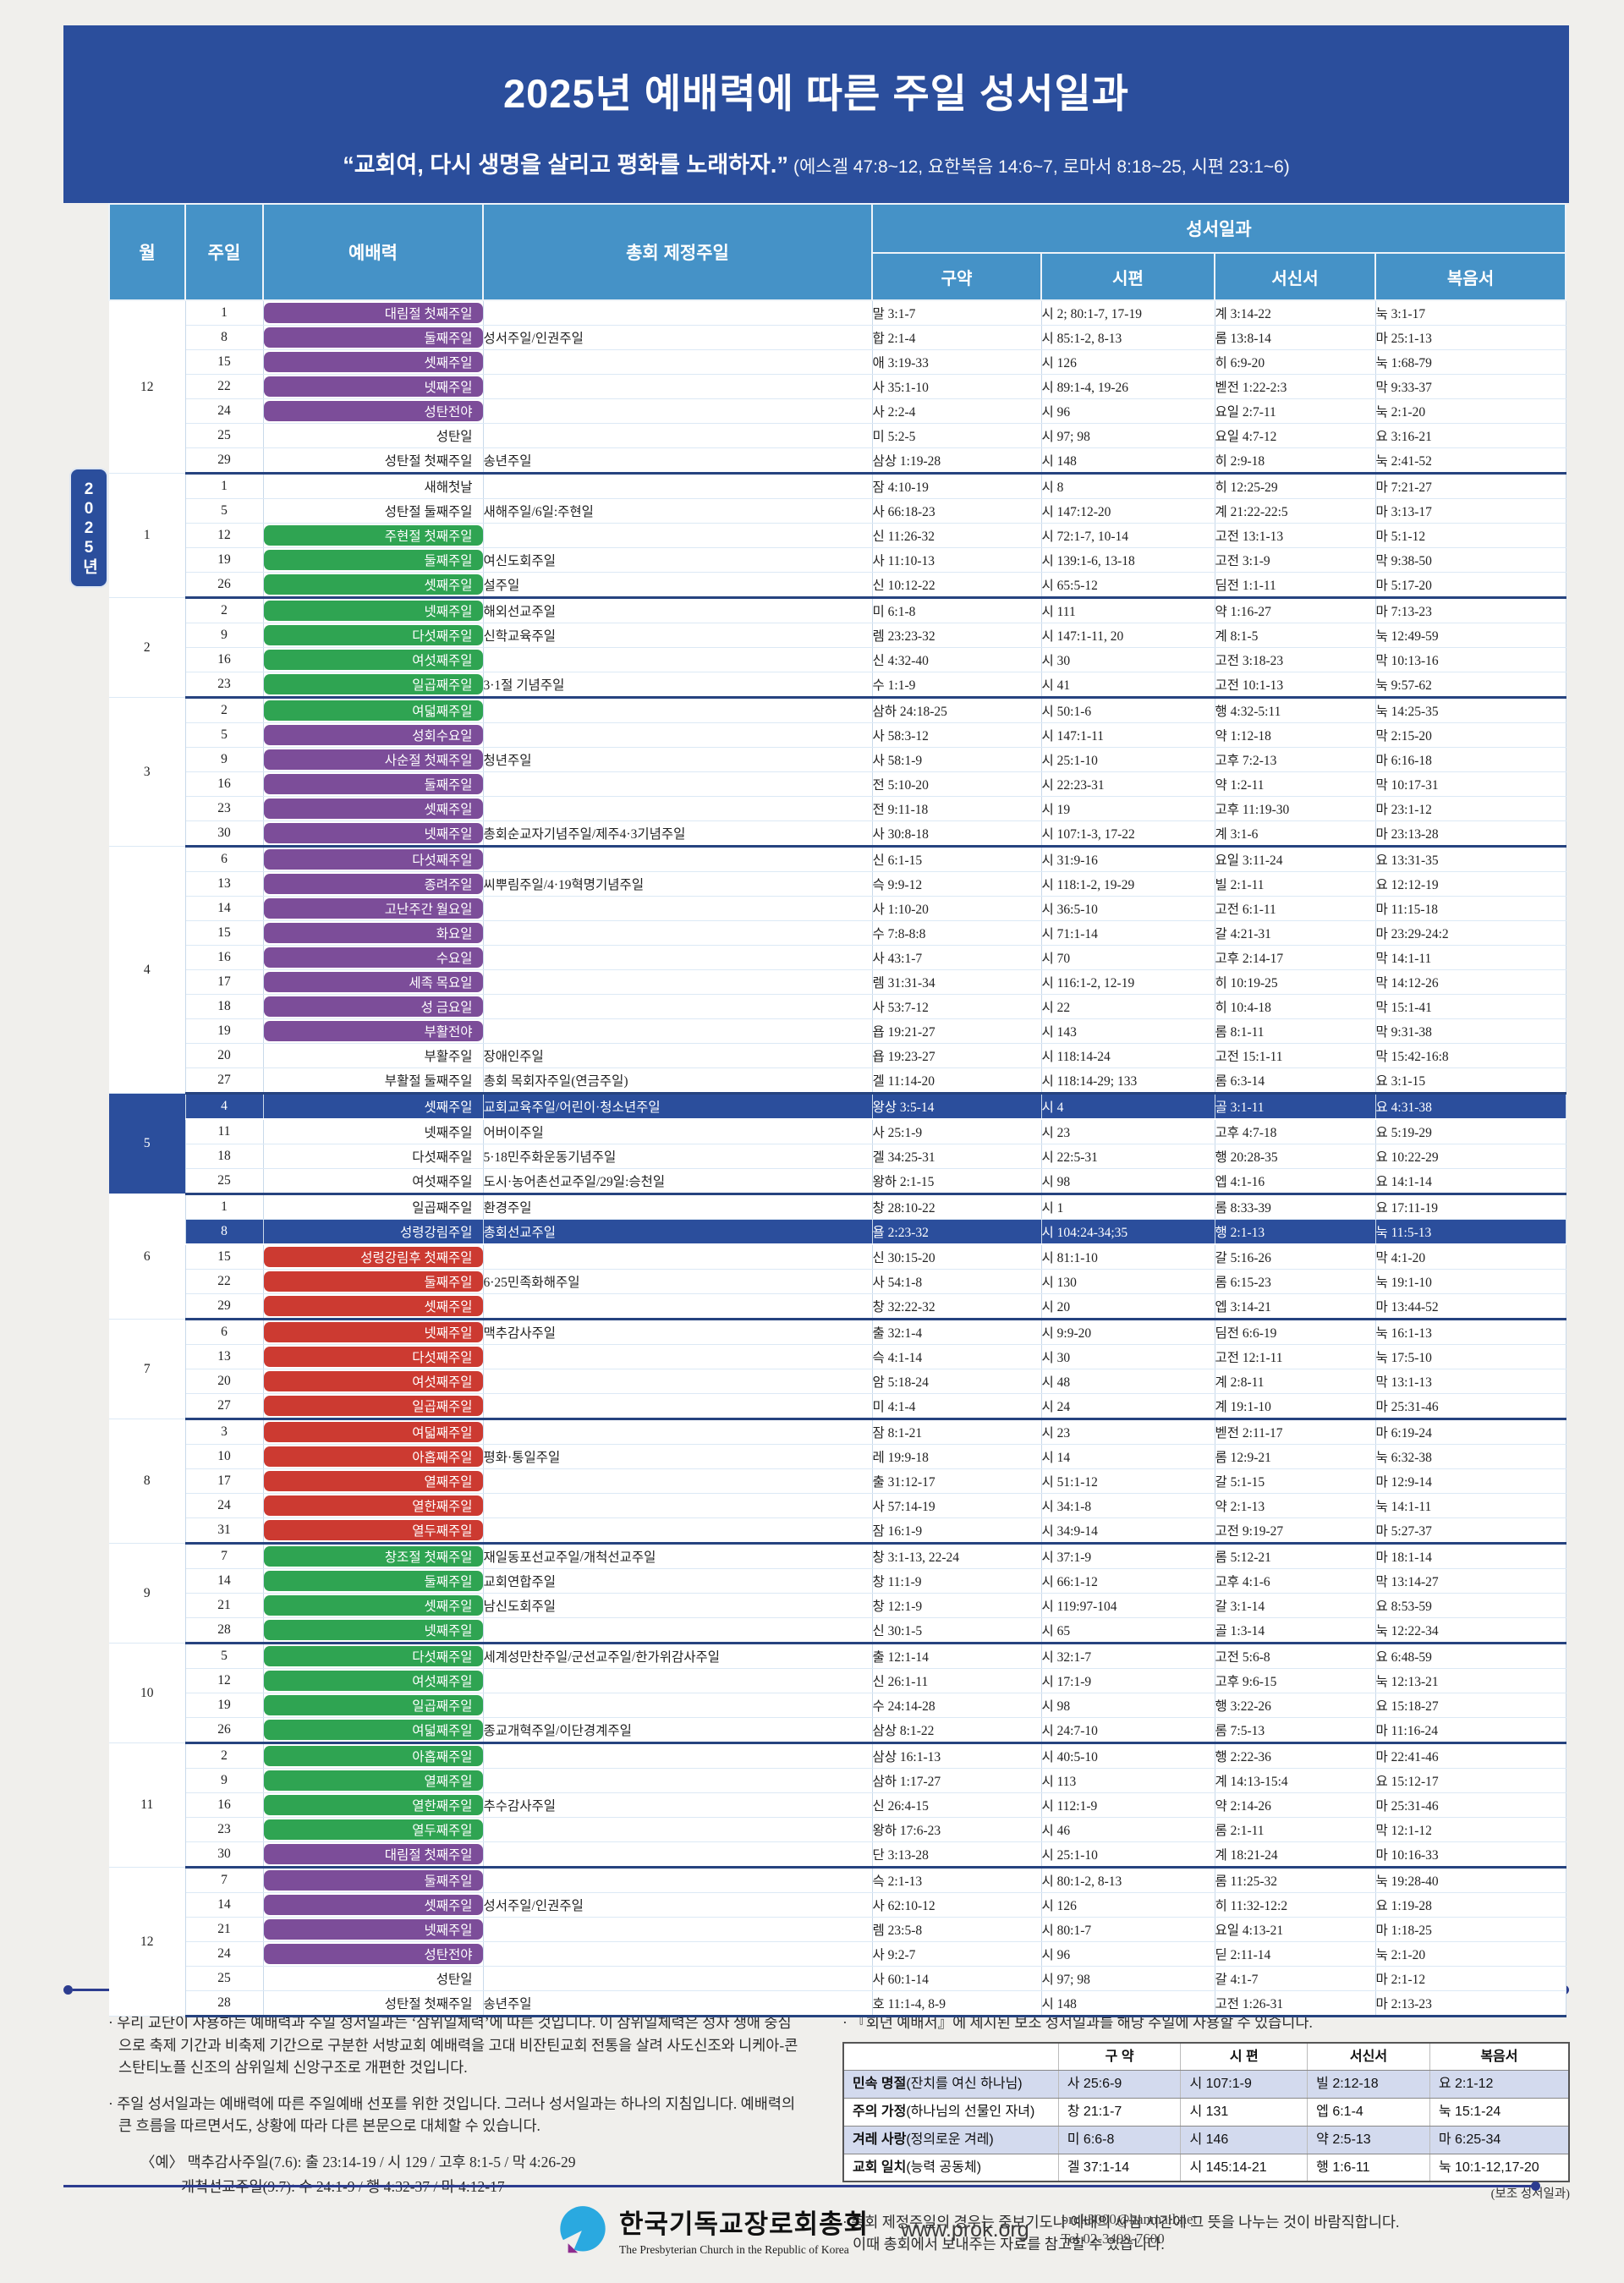  Describe the element at coordinates (1470, 1531) in the screenshot. I see `gospel-cell: 마 5:27-37` at that location.